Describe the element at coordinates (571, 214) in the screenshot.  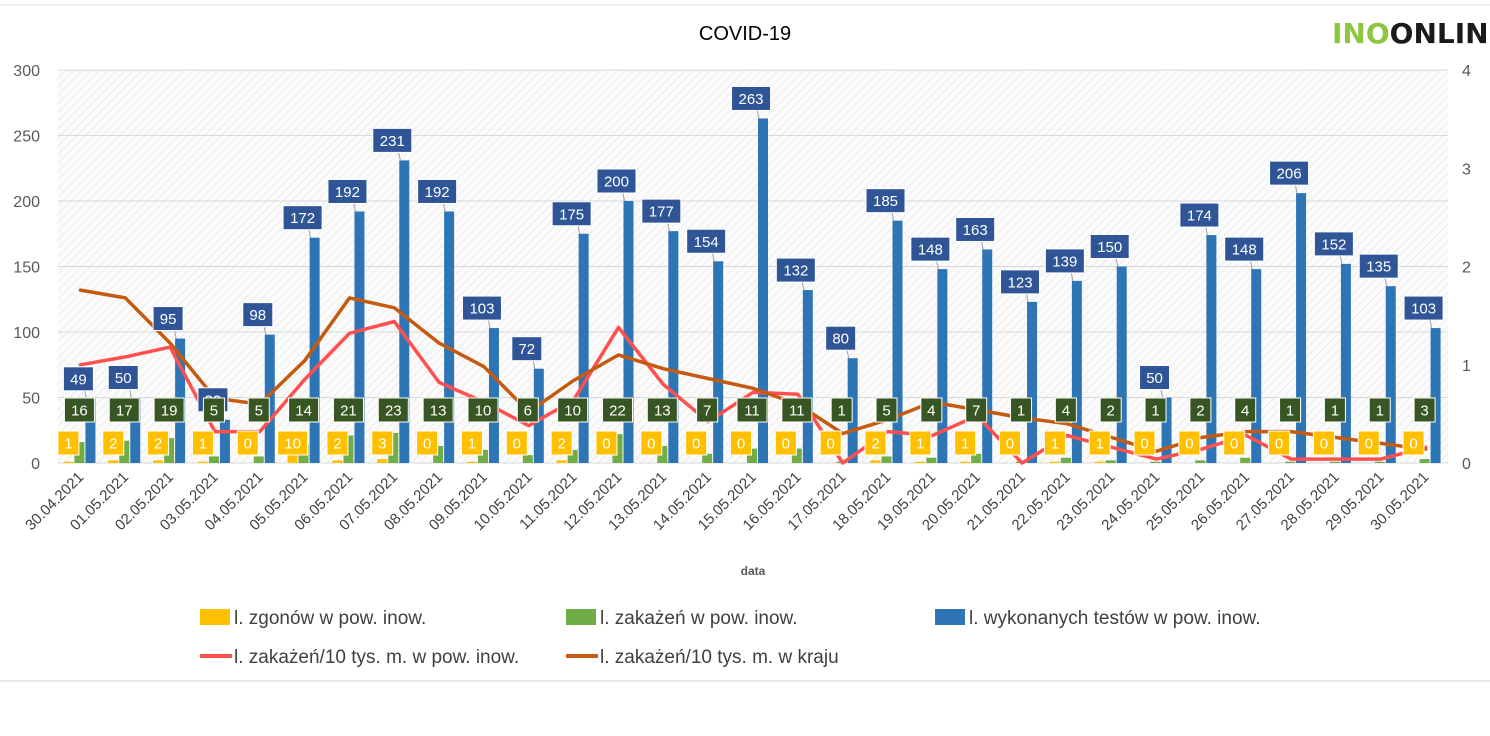
I see `tests-data-label: 175` at that location.